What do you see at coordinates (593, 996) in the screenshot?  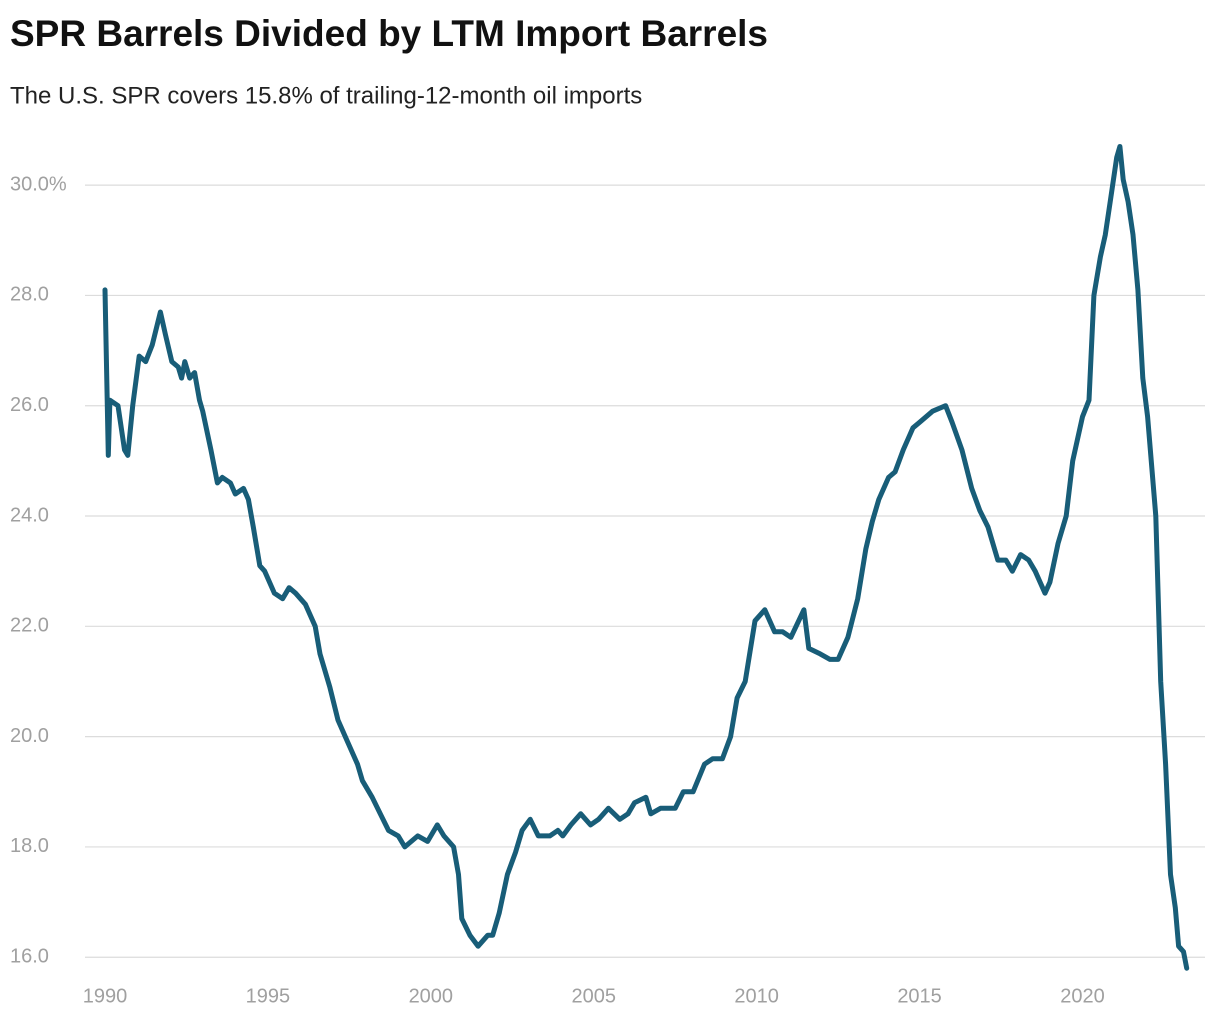 I see `x-tick-label: 2005` at bounding box center [593, 996].